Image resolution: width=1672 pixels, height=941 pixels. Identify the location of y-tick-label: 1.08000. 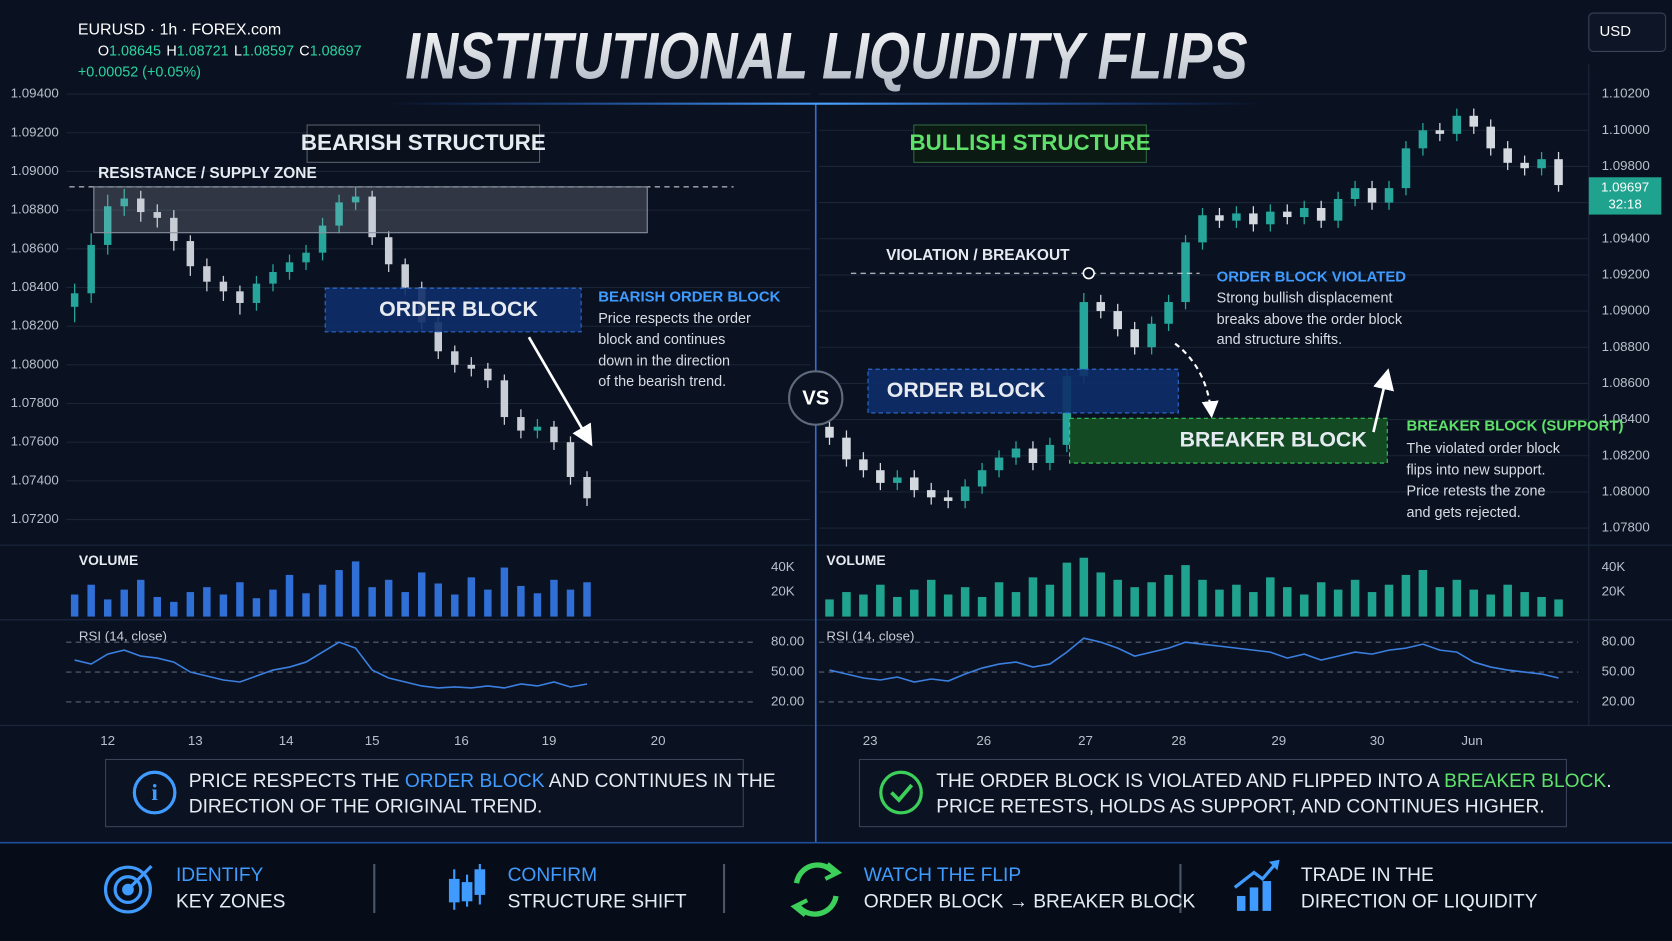
(1626, 490).